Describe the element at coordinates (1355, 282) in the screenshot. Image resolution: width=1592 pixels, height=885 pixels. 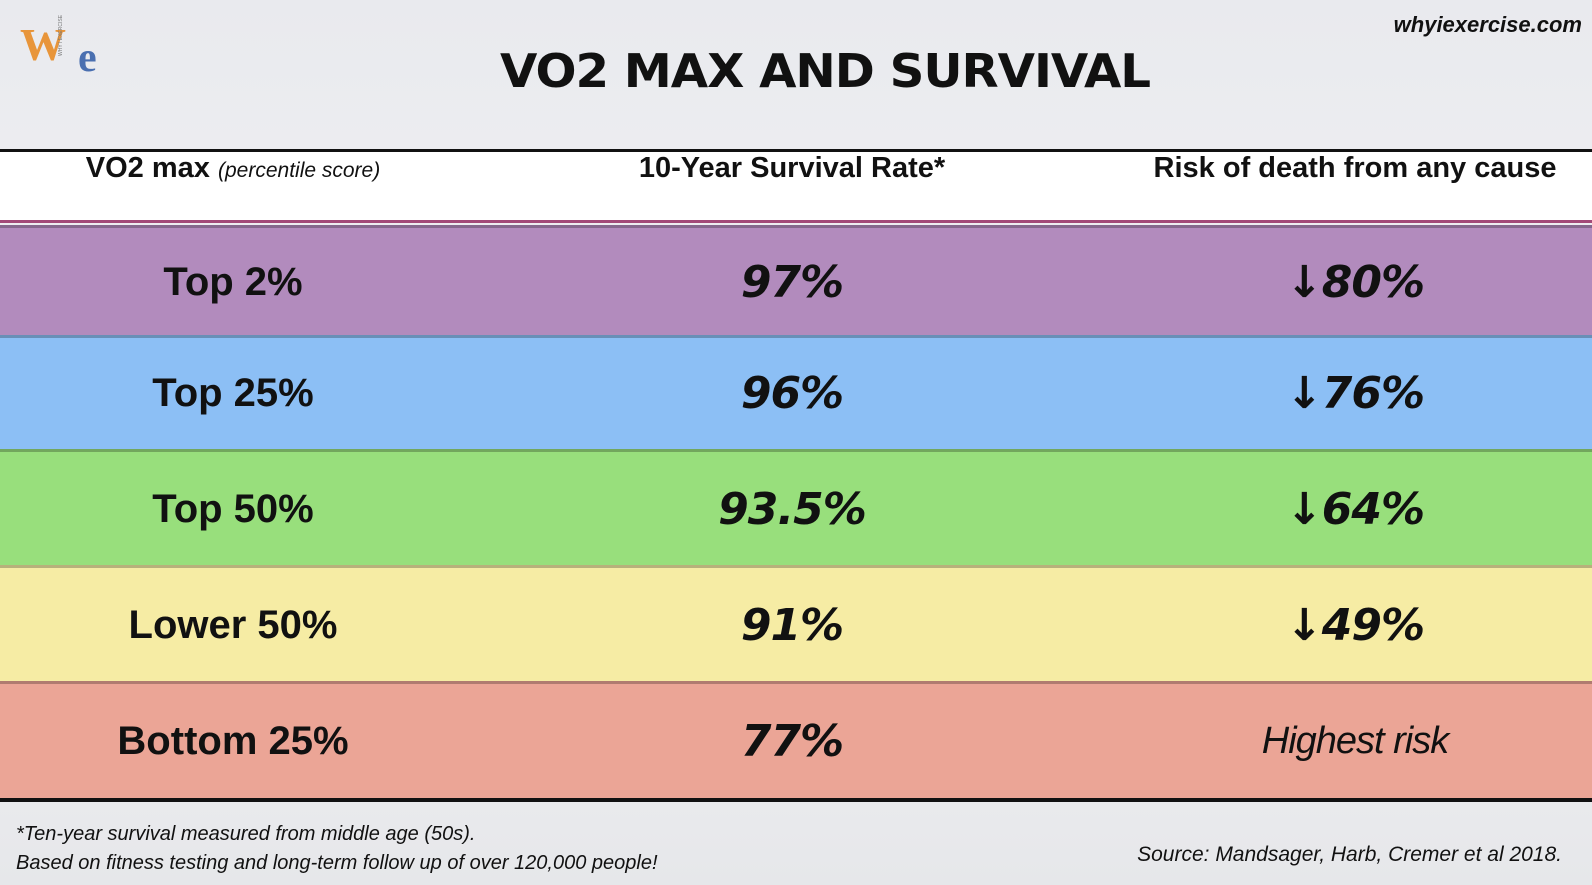
I see `table-cell: ↓80%` at that location.